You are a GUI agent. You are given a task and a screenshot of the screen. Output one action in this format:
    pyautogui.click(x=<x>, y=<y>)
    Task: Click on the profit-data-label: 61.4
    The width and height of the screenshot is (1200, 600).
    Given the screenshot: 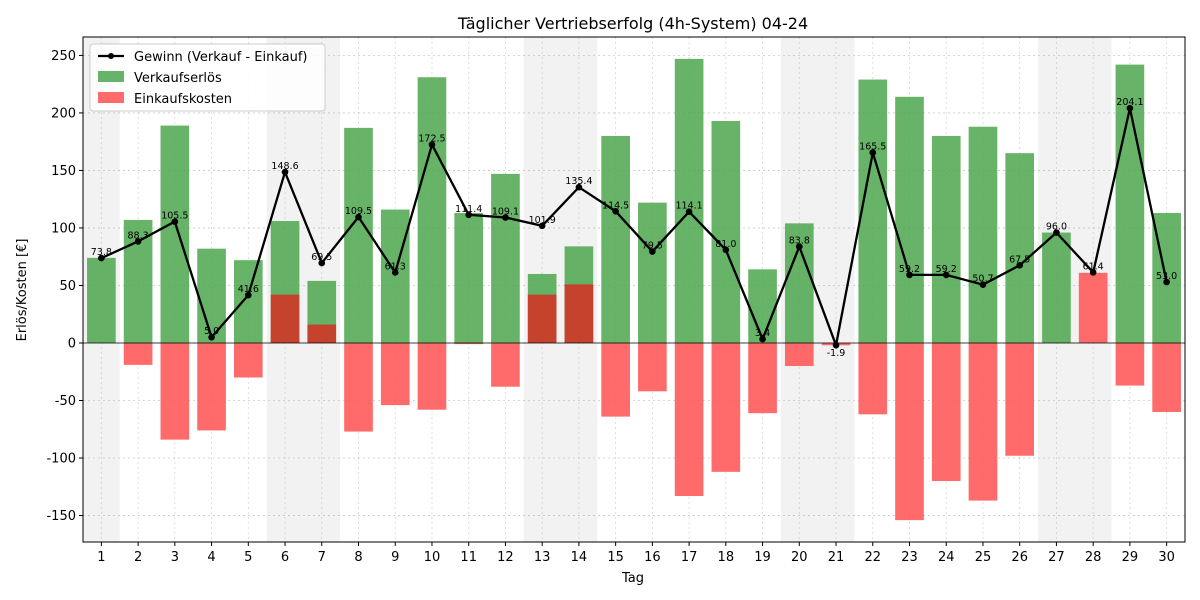 What is the action you would take?
    pyautogui.click(x=1093, y=266)
    